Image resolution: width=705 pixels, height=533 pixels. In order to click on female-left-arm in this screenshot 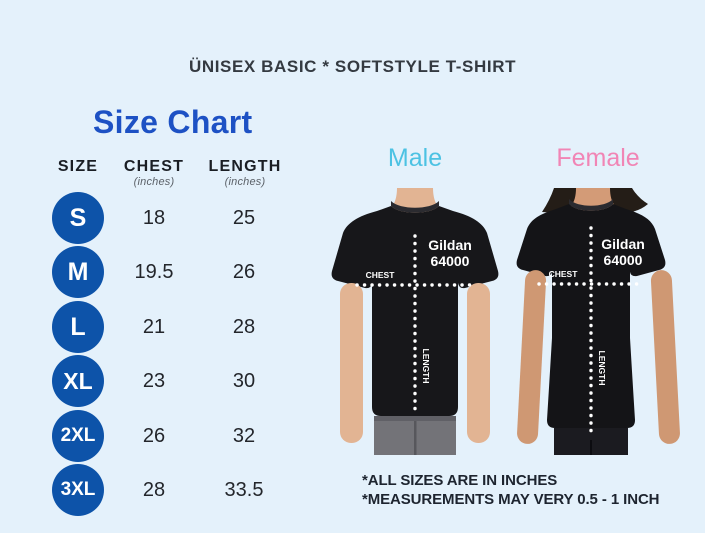, I will do `click(532, 357)`.